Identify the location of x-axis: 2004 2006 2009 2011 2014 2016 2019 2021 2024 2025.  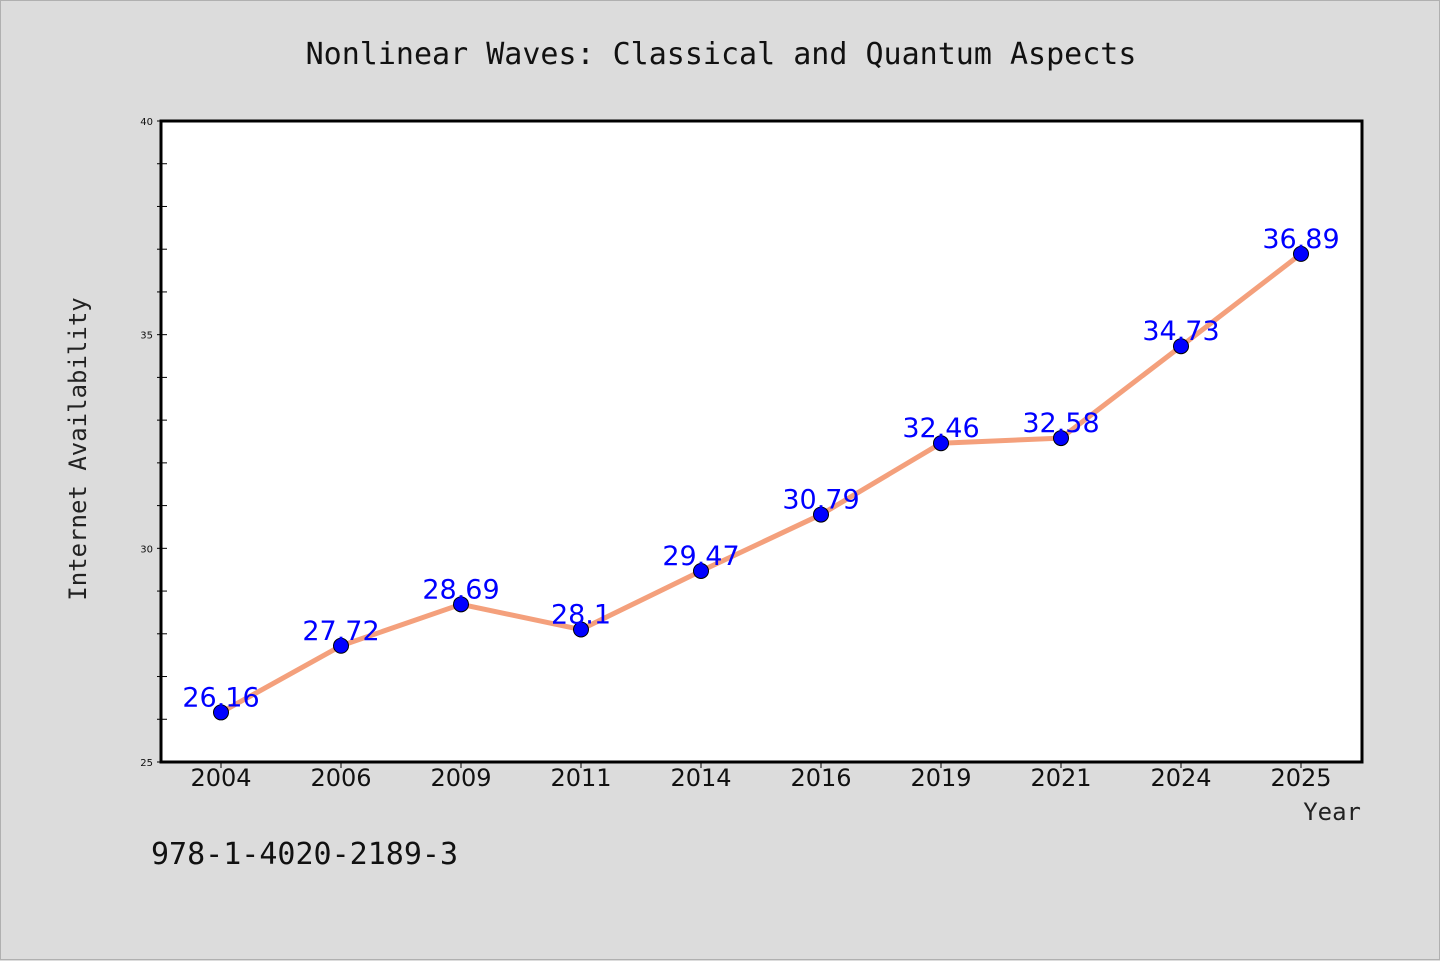
(761, 777).